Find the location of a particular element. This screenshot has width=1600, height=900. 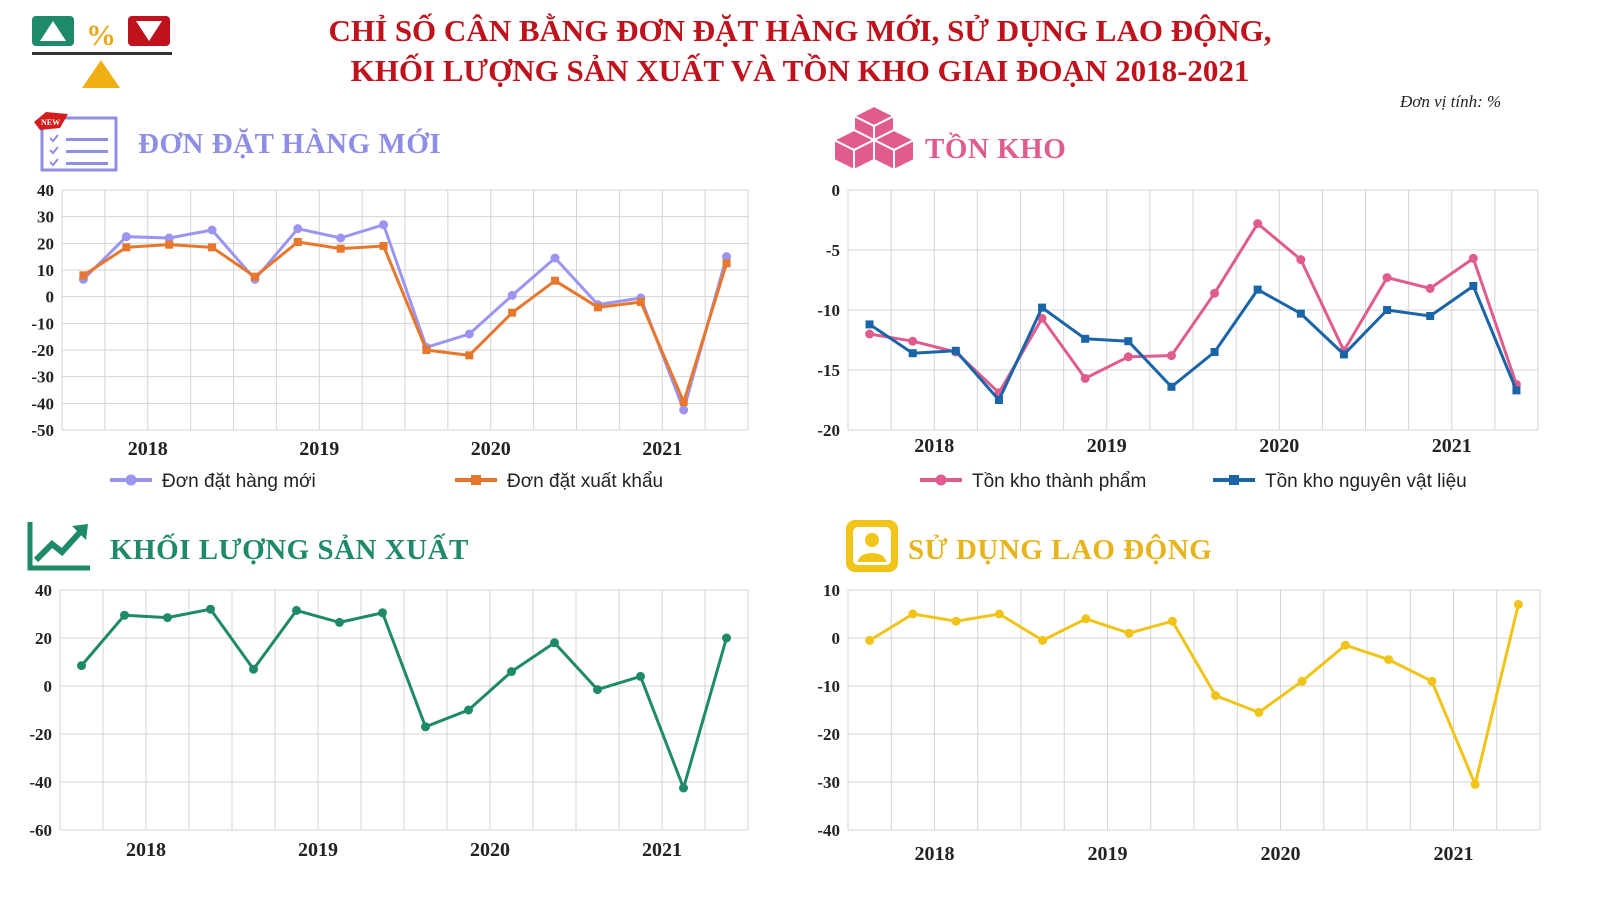

labor-ytick: 10 is located at coordinates (831, 590).